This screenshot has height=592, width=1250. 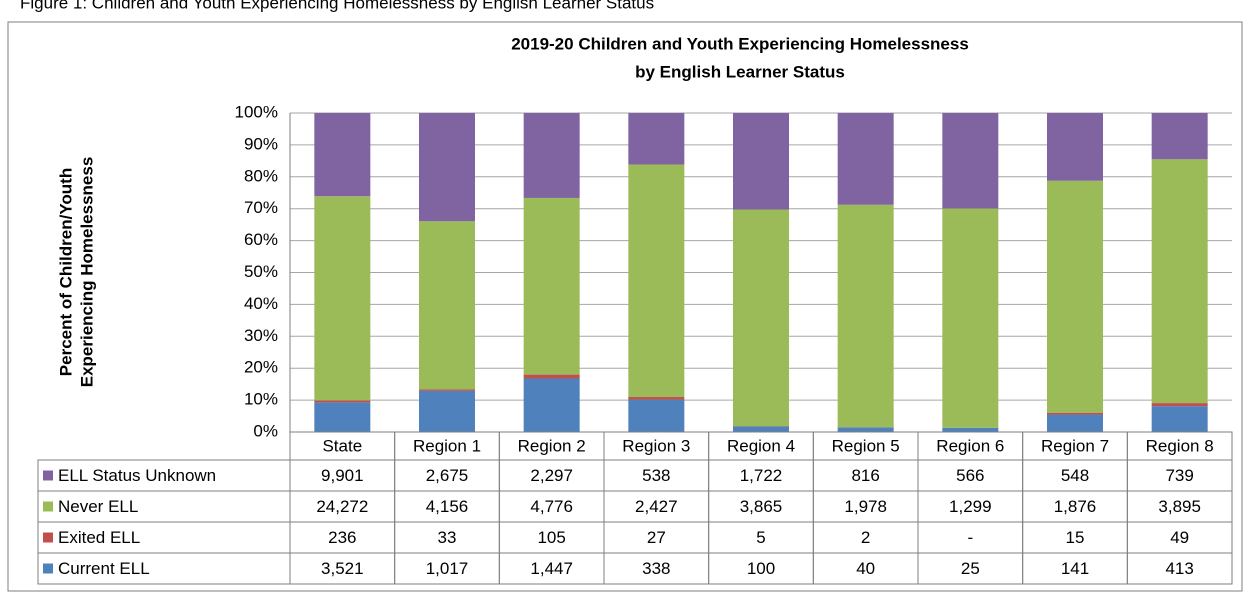 What do you see at coordinates (865, 568) in the screenshot?
I see `table-value: 40` at bounding box center [865, 568].